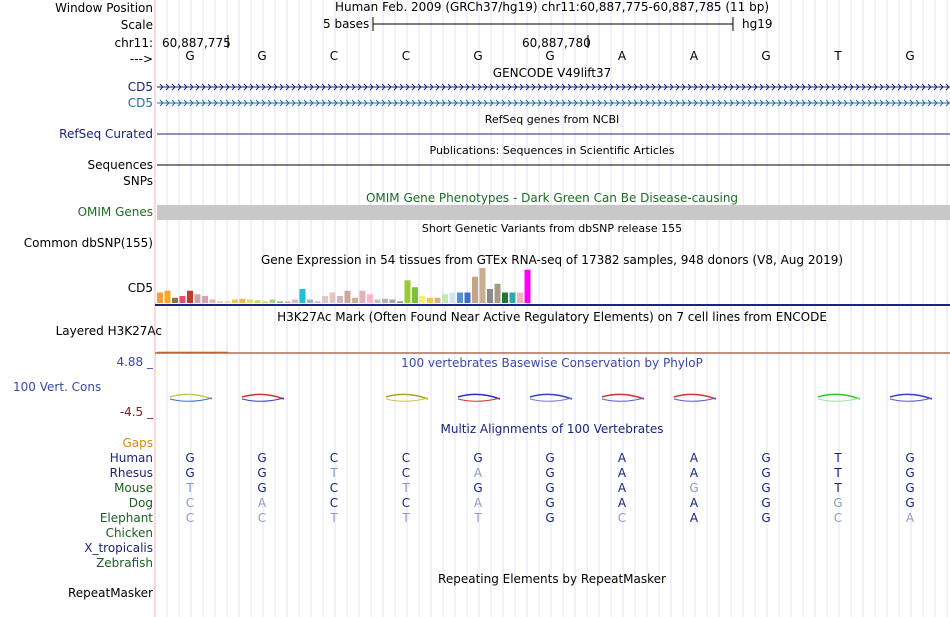 The image size is (950, 617). I want to click on species-label: Rhesus, so click(131, 473).